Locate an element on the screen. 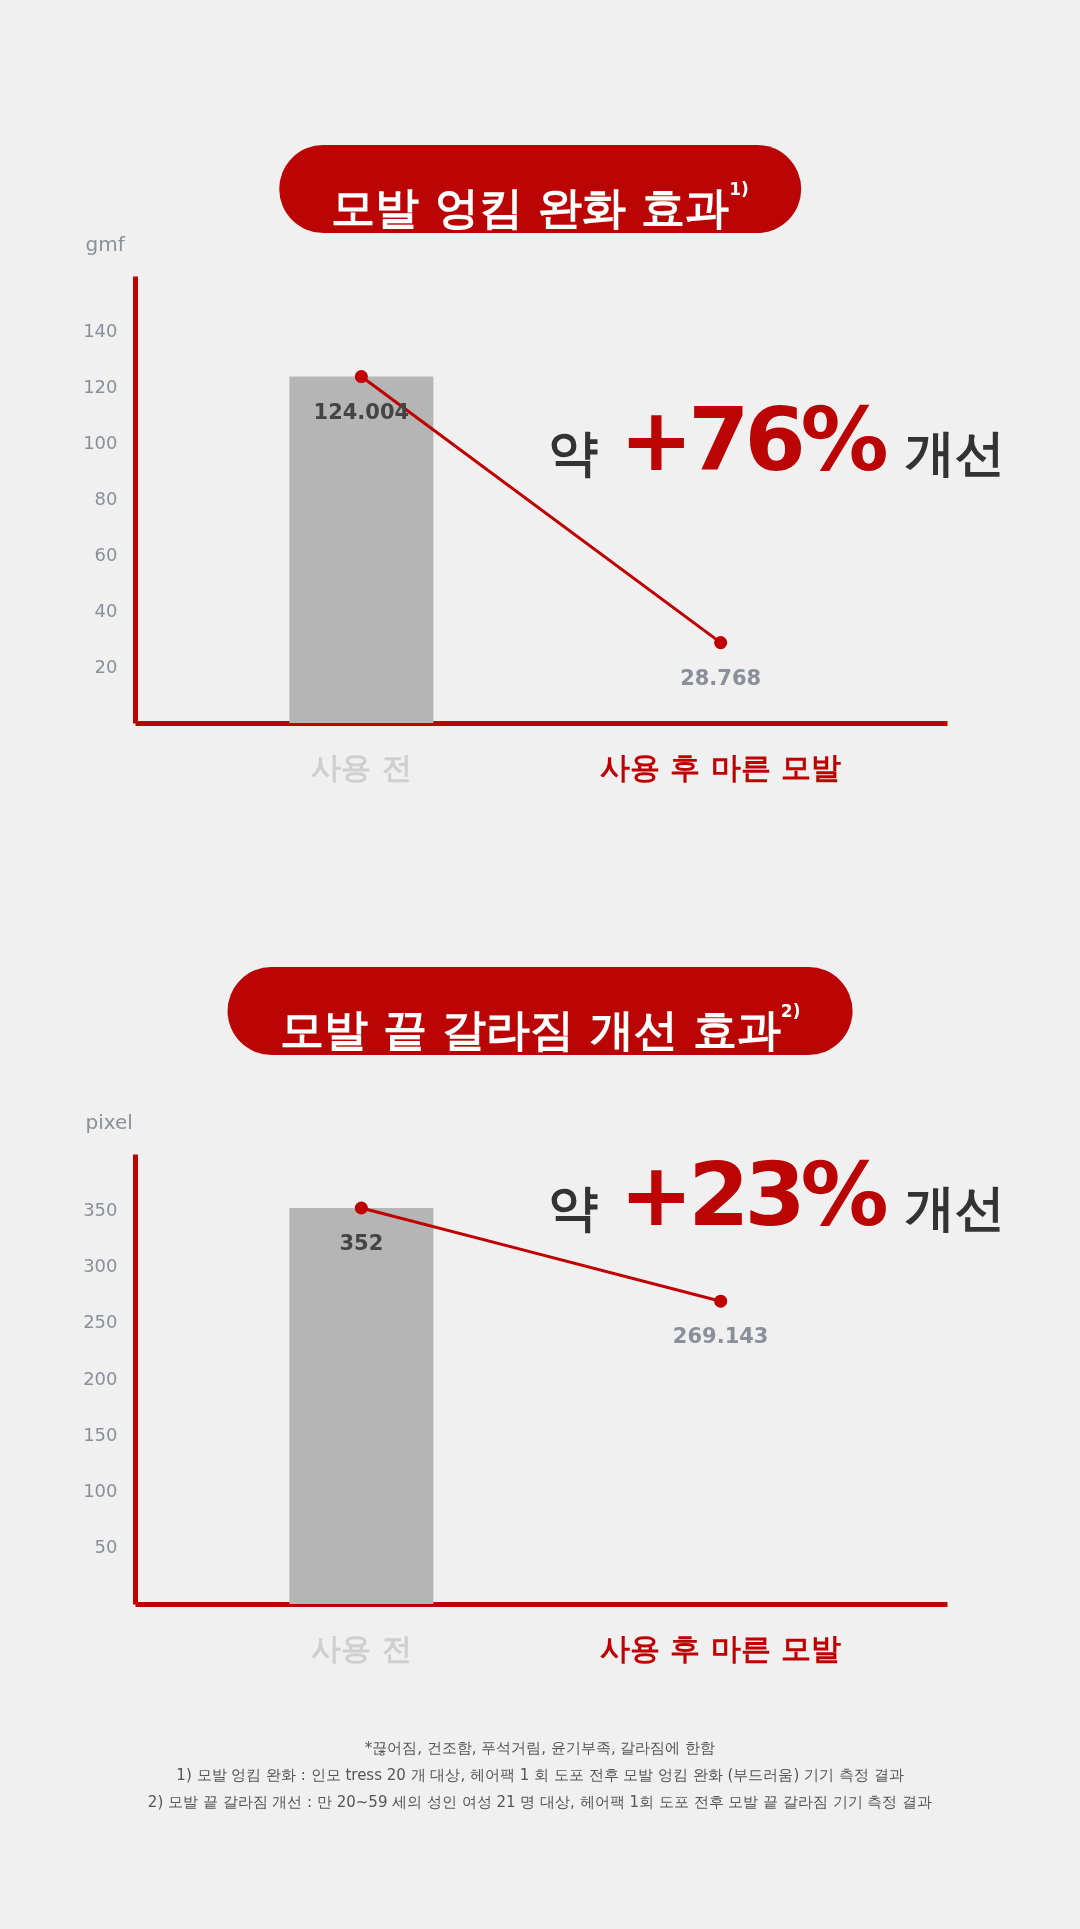  text: *끊어짐, 건조함, 푸석거림, 윤기부족, 갈라짐에 한함 is located at coordinates (540, 1748).